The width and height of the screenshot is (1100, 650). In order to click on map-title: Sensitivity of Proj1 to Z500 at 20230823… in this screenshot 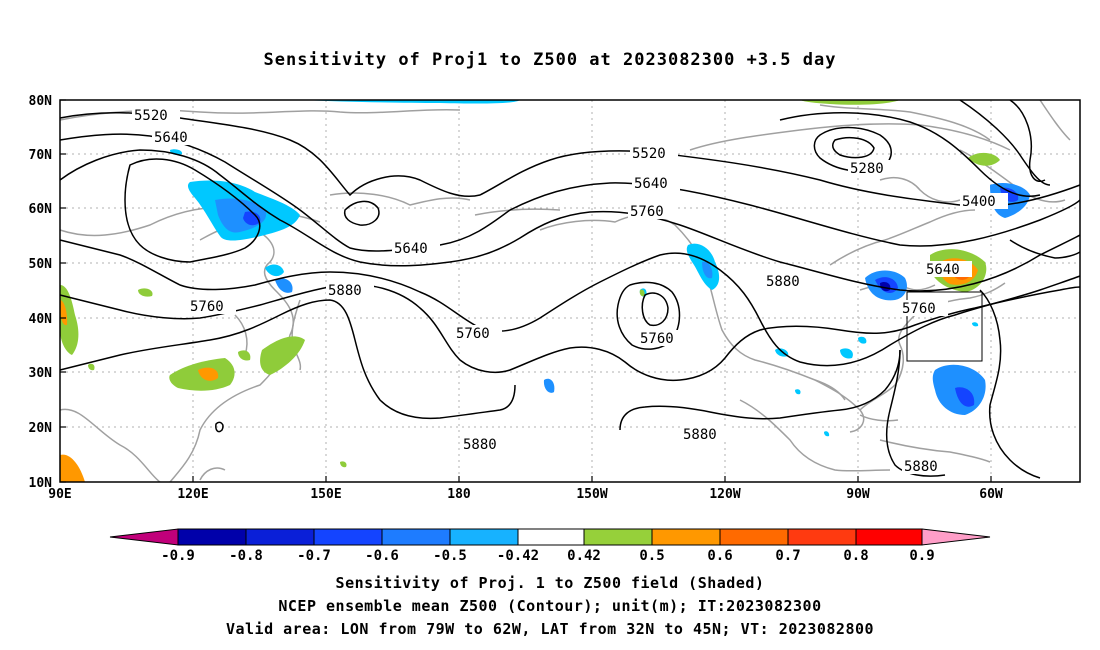, I will do `click(550, 60)`.